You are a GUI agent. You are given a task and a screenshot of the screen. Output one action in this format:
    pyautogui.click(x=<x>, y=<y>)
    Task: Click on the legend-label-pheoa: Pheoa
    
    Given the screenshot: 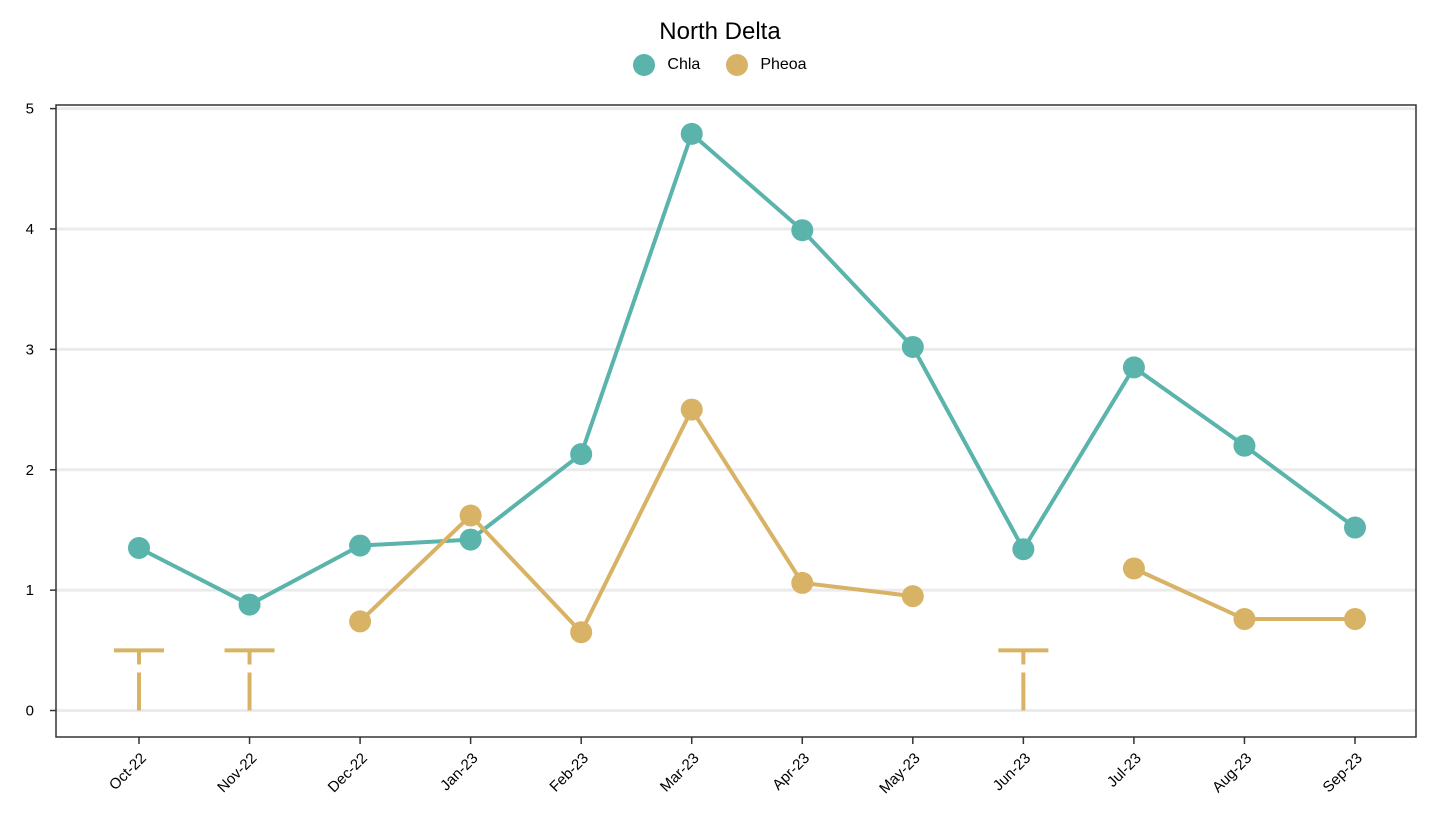 What is the action you would take?
    pyautogui.click(x=783, y=64)
    